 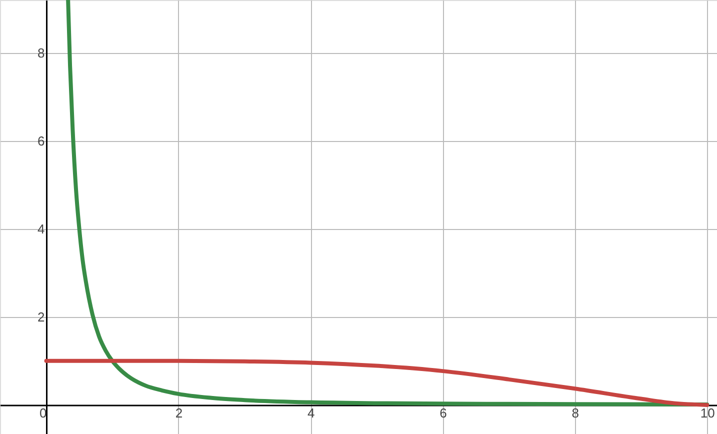 What do you see at coordinates (443, 412) in the screenshot?
I see `x-tick-label: 6` at bounding box center [443, 412].